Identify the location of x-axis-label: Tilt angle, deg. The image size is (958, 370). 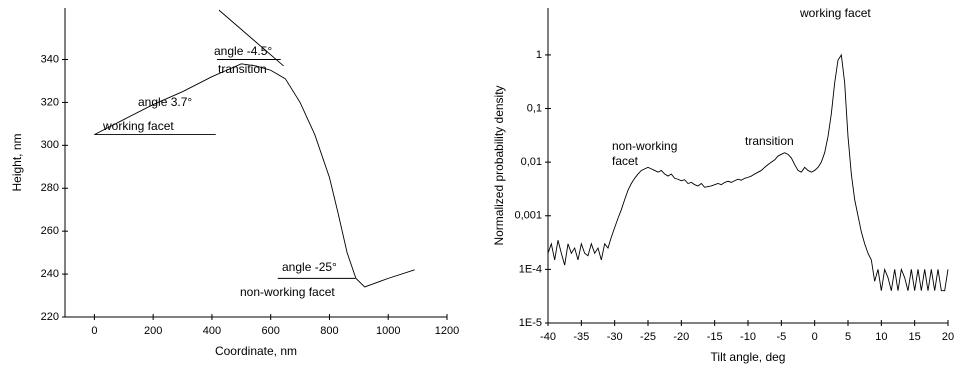
(748, 357).